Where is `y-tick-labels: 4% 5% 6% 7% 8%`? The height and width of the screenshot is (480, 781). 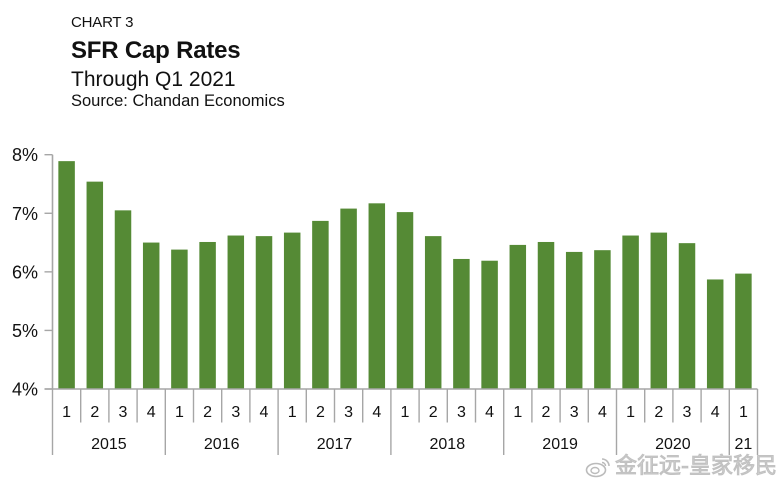
y-tick-labels: 4% 5% 6% 7% 8% is located at coordinates (25, 272).